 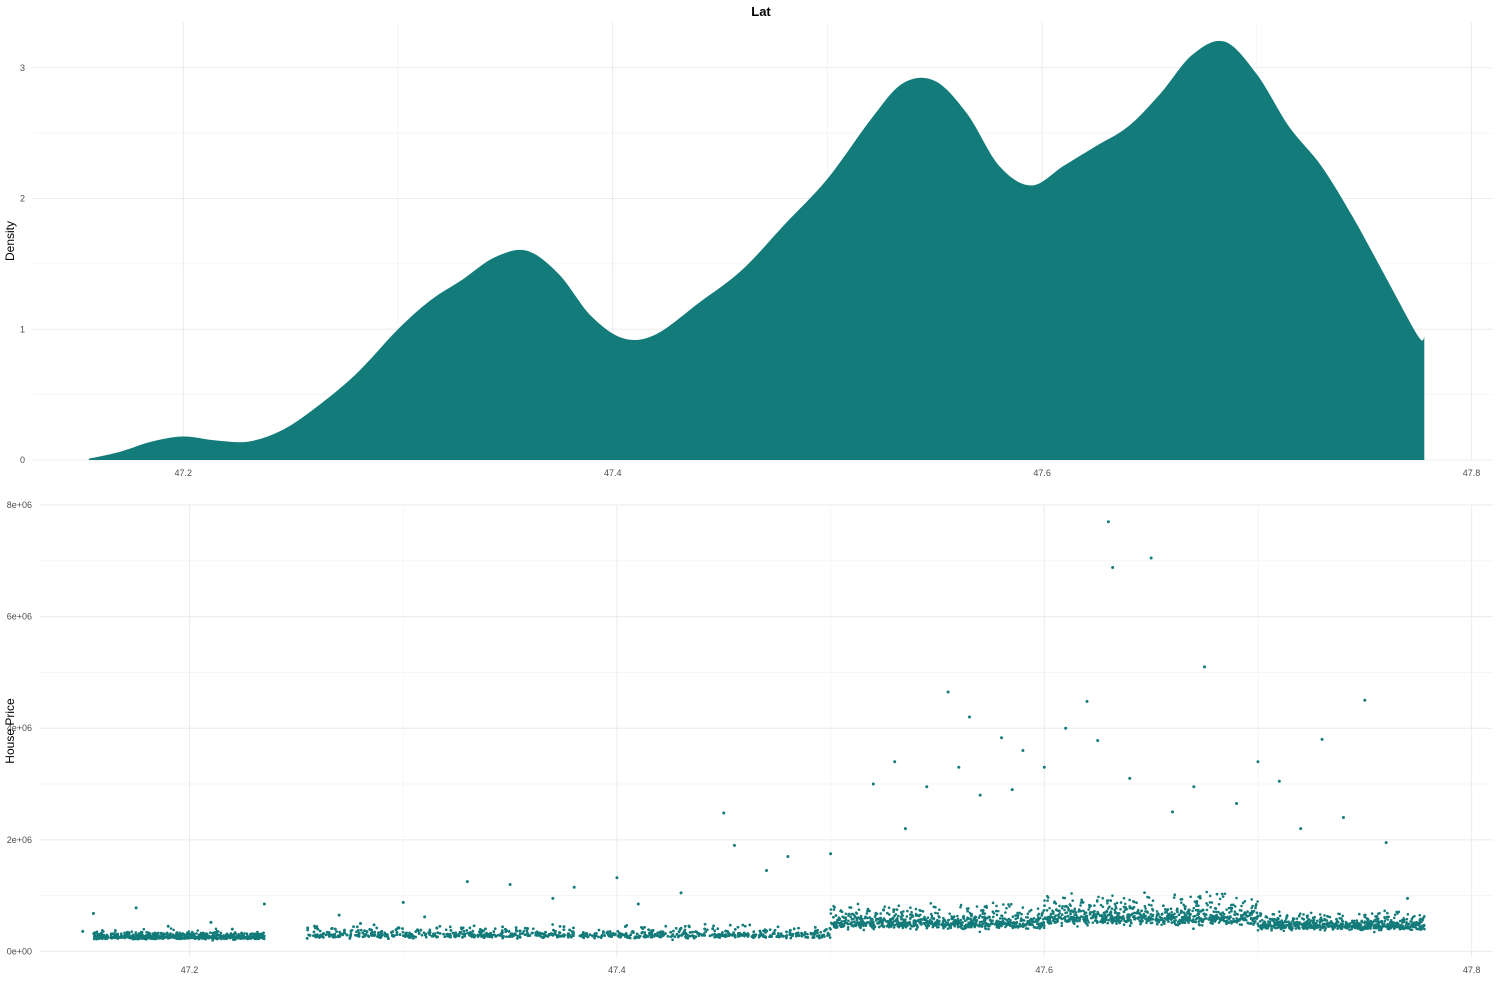 I want to click on x-tick-label: 47.6, so click(x=1042, y=473).